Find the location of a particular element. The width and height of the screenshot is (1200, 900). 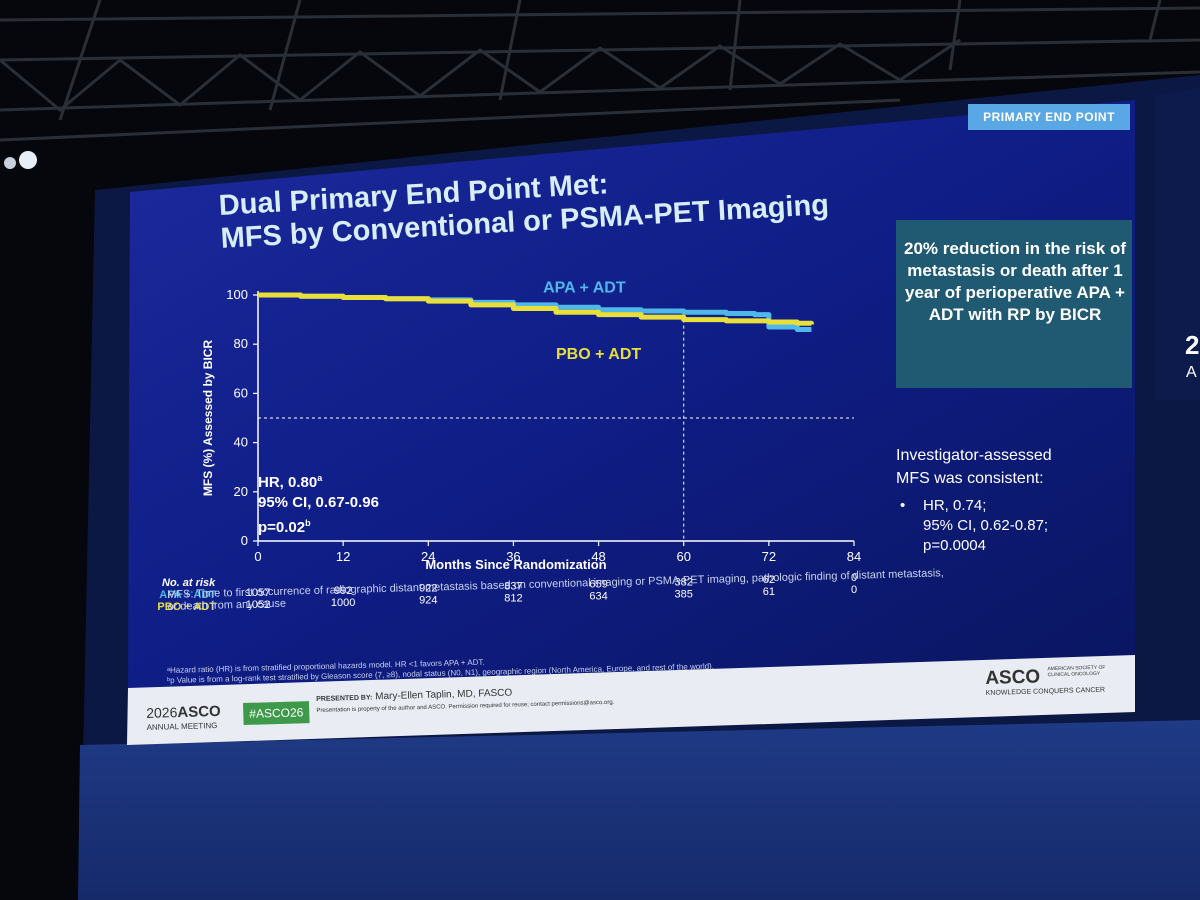

callout-box is located at coordinates (1014, 304).